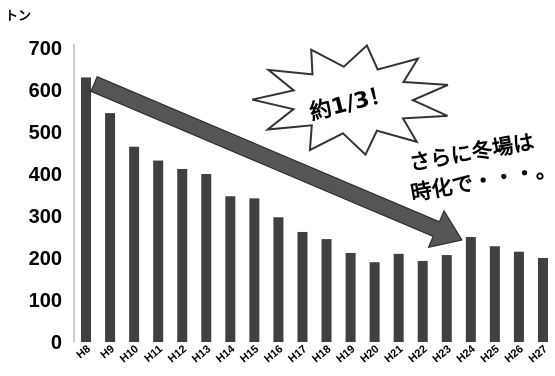  What do you see at coordinates (153, 354) in the screenshot?
I see `x-tick-label: H11` at bounding box center [153, 354].